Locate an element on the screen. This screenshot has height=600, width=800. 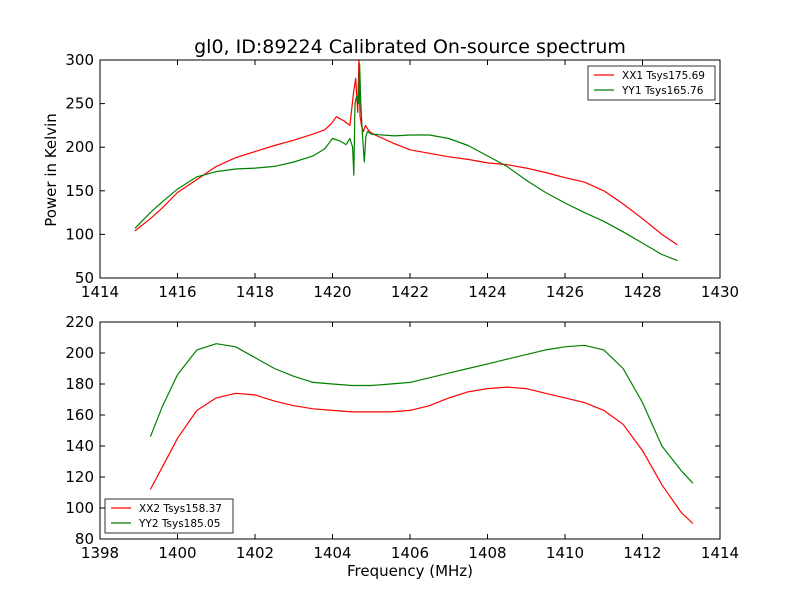
bottom-y-tick-label: 100 is located at coordinates (79, 508).